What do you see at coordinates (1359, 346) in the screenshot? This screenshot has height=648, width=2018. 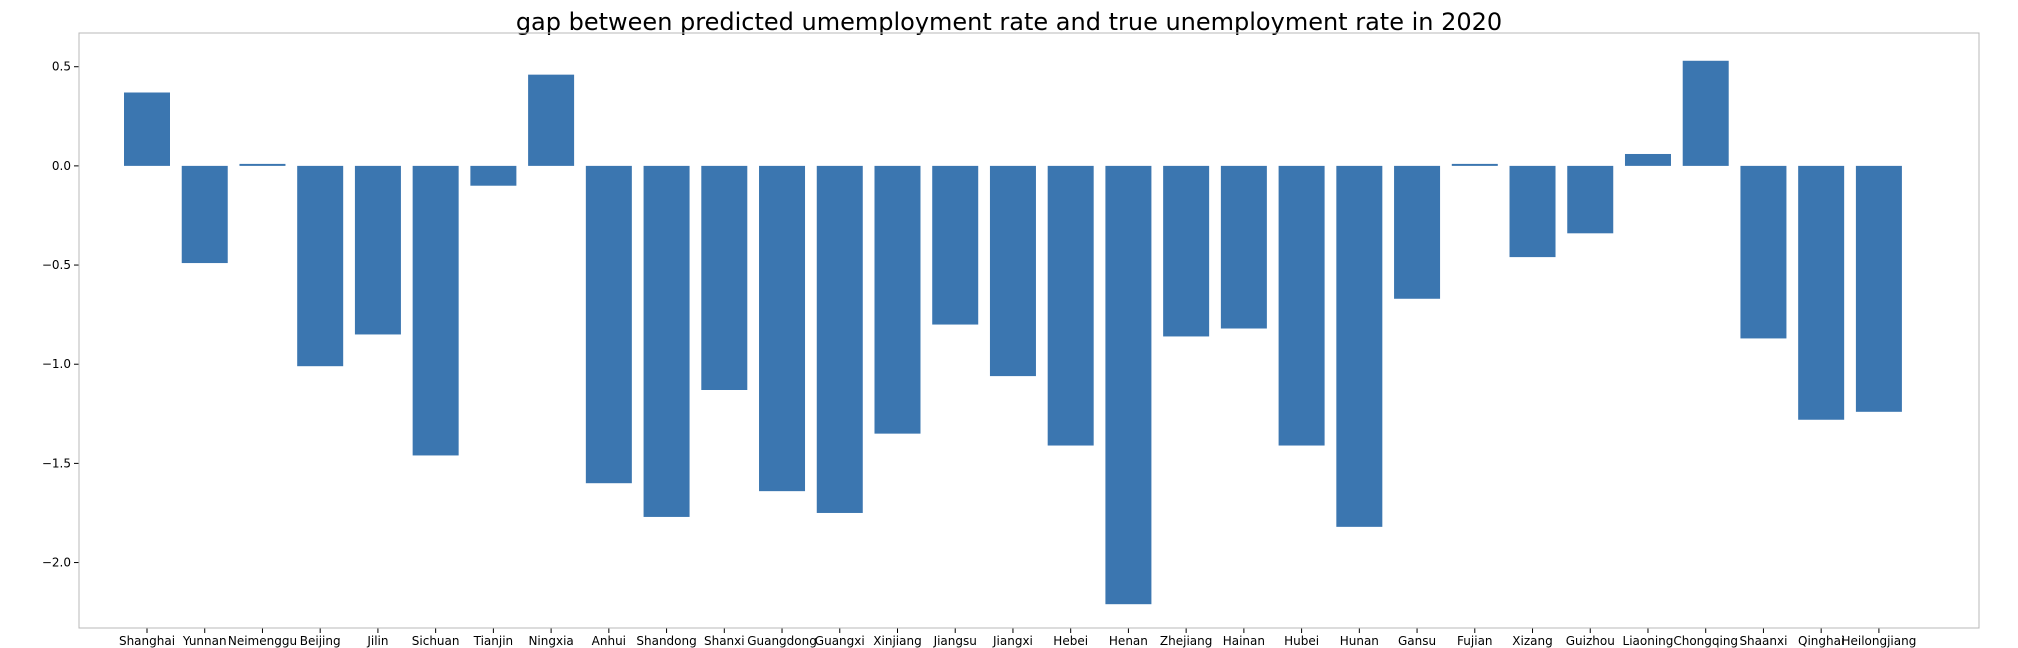 I see `bar-hunan` at bounding box center [1359, 346].